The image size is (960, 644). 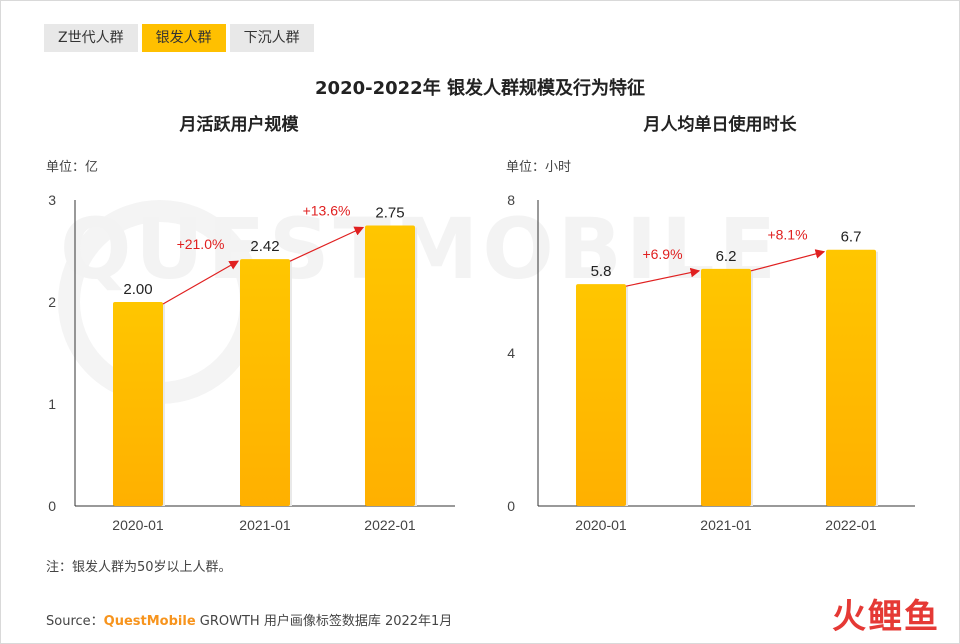 What do you see at coordinates (787, 235) in the screenshot?
I see `growth-label: +8.1%` at bounding box center [787, 235].